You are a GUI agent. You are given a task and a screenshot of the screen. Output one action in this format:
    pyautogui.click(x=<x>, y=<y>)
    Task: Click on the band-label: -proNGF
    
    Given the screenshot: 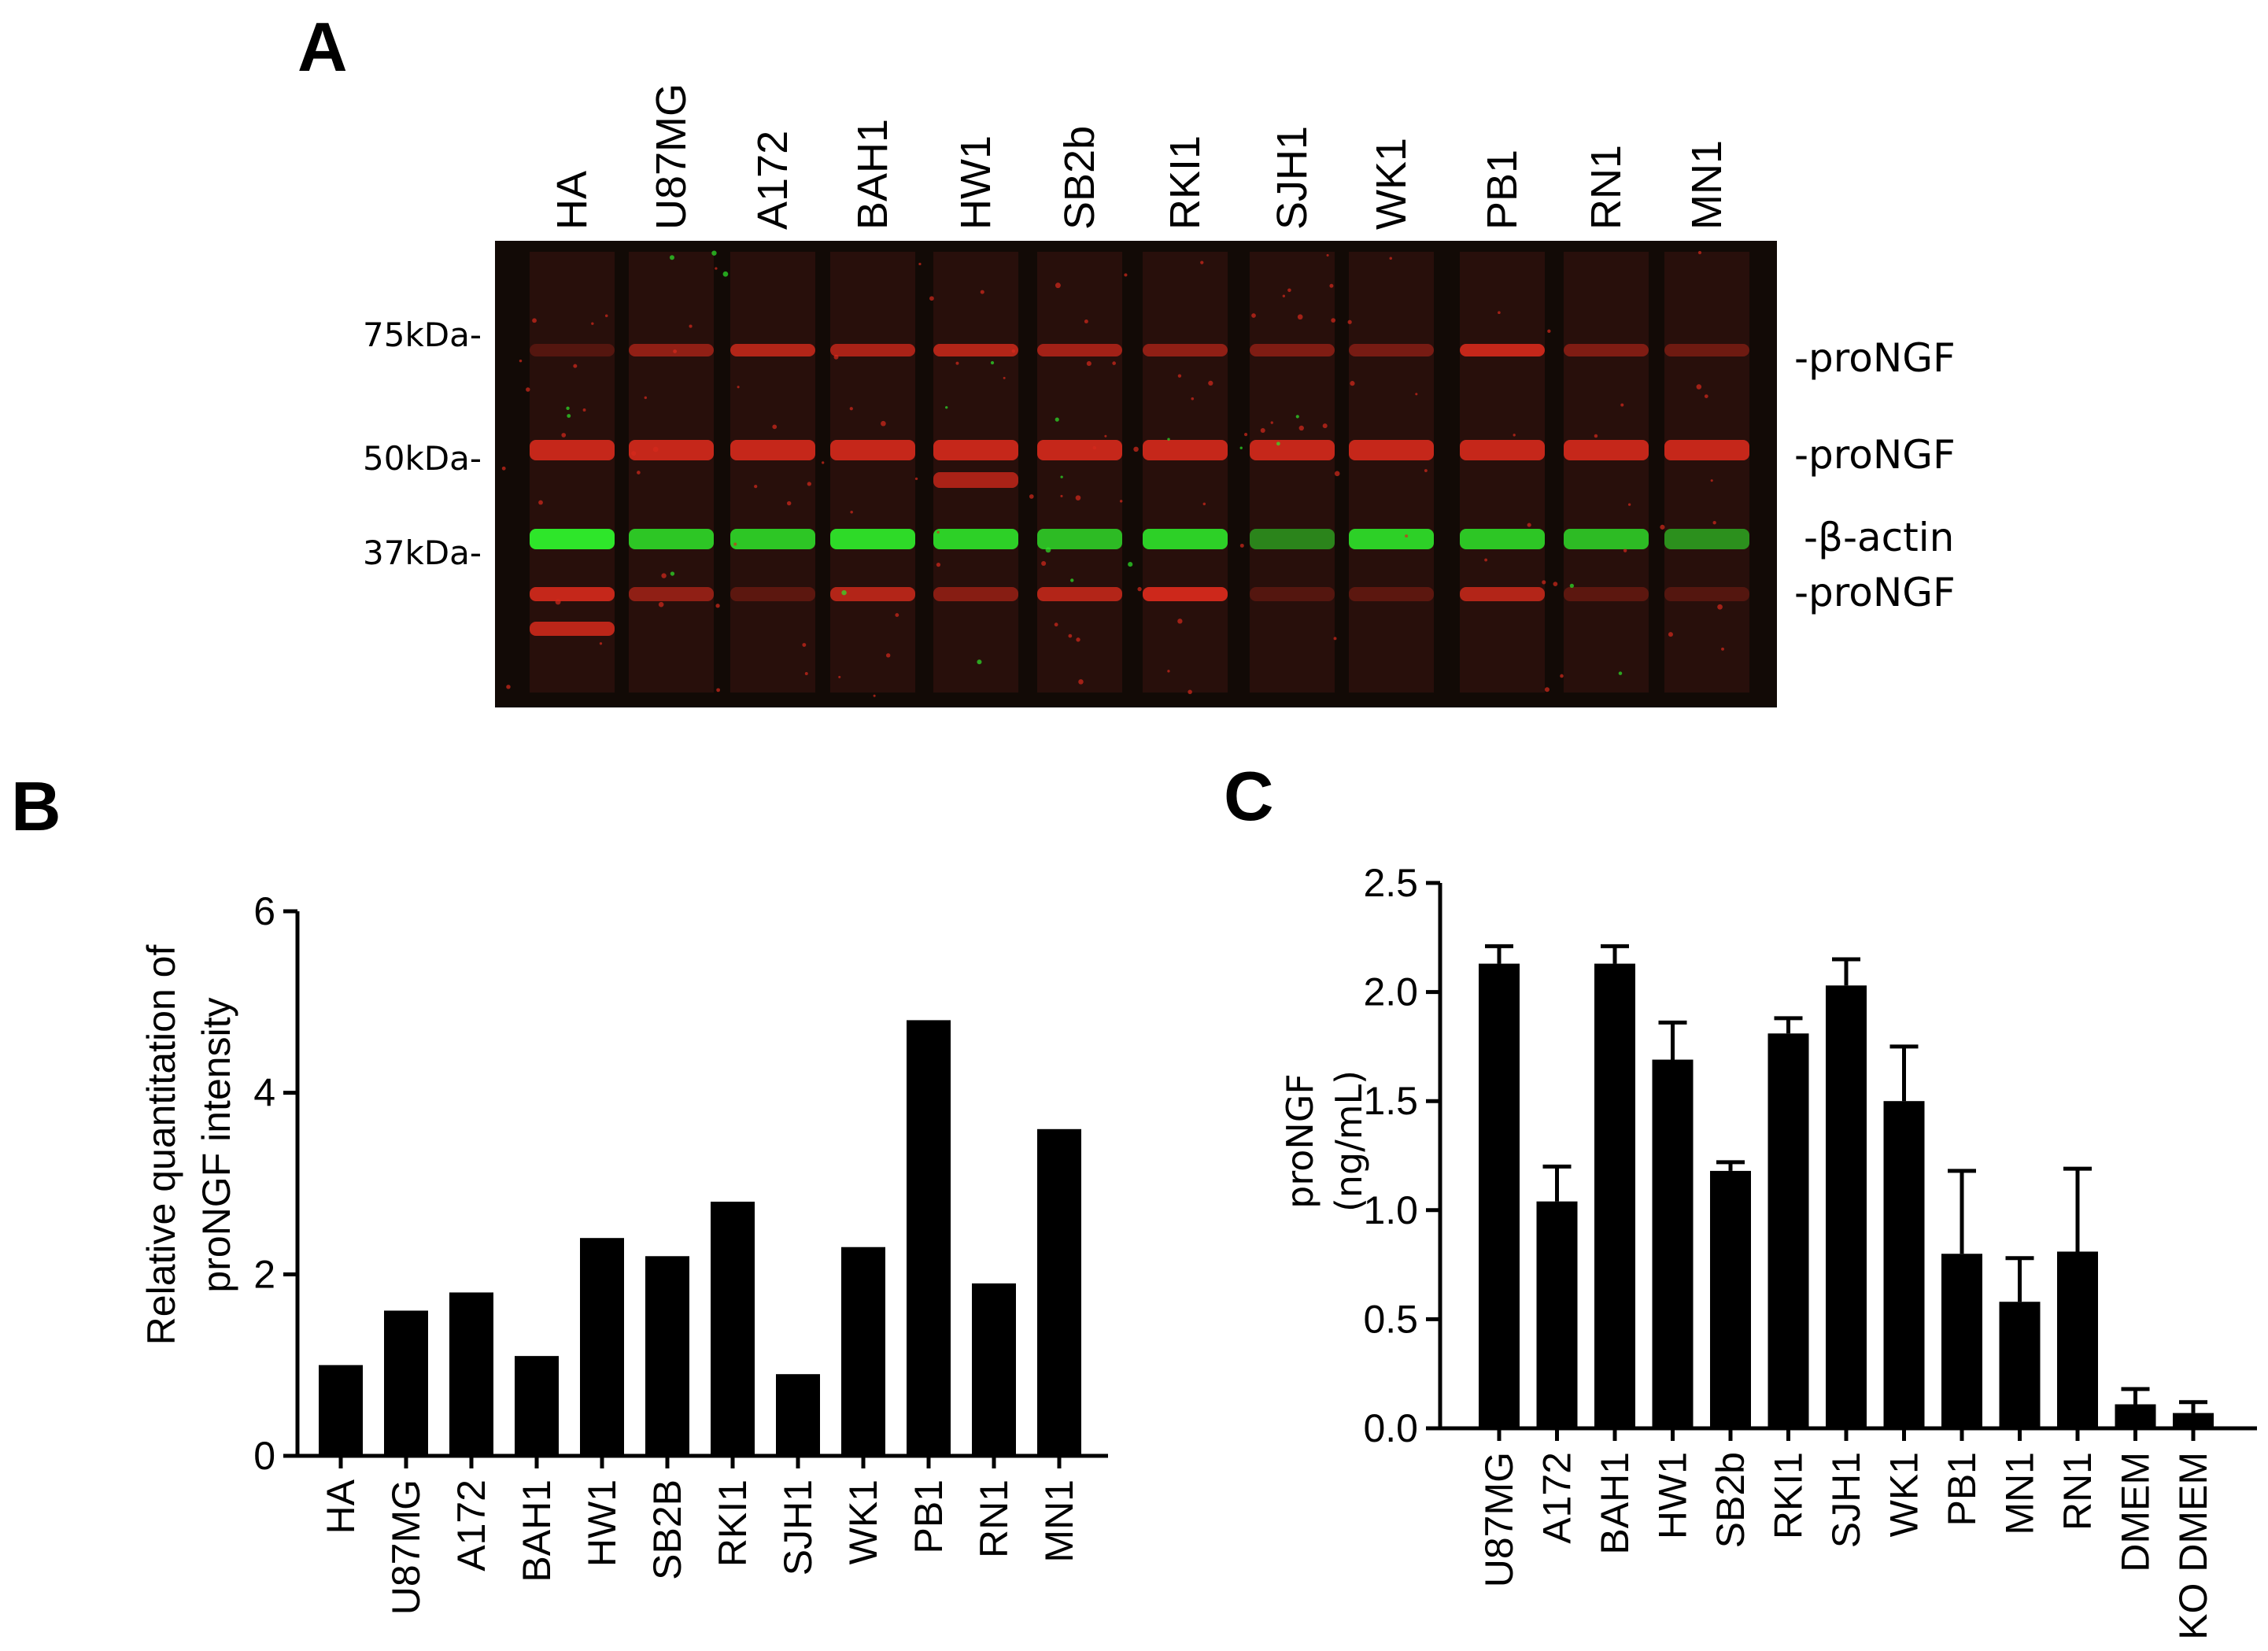 What is the action you would take?
    pyautogui.click(x=1875, y=455)
    